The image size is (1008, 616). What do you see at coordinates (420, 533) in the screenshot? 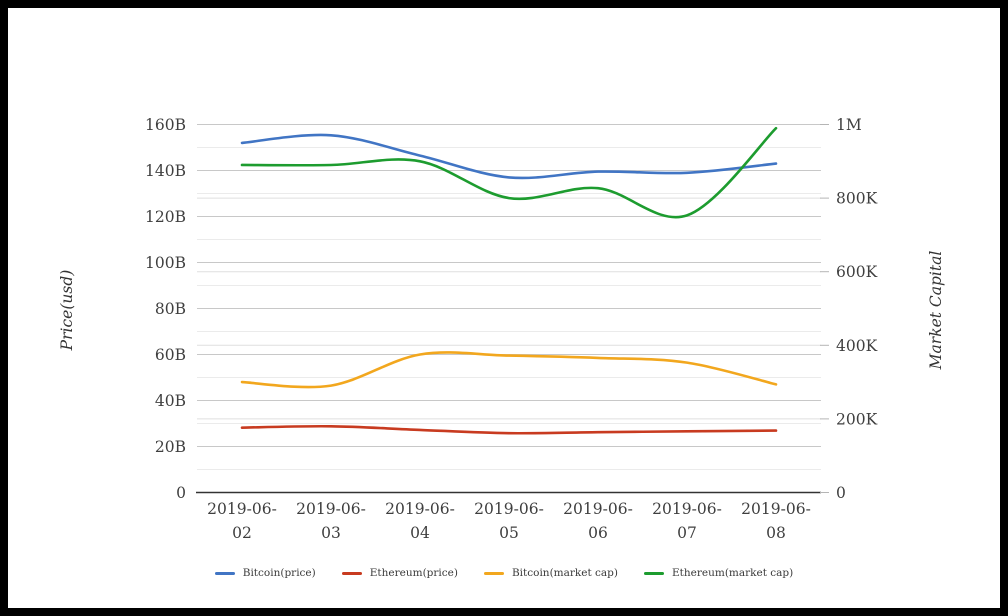
I see `x-tick-line2: 04` at bounding box center [420, 533].